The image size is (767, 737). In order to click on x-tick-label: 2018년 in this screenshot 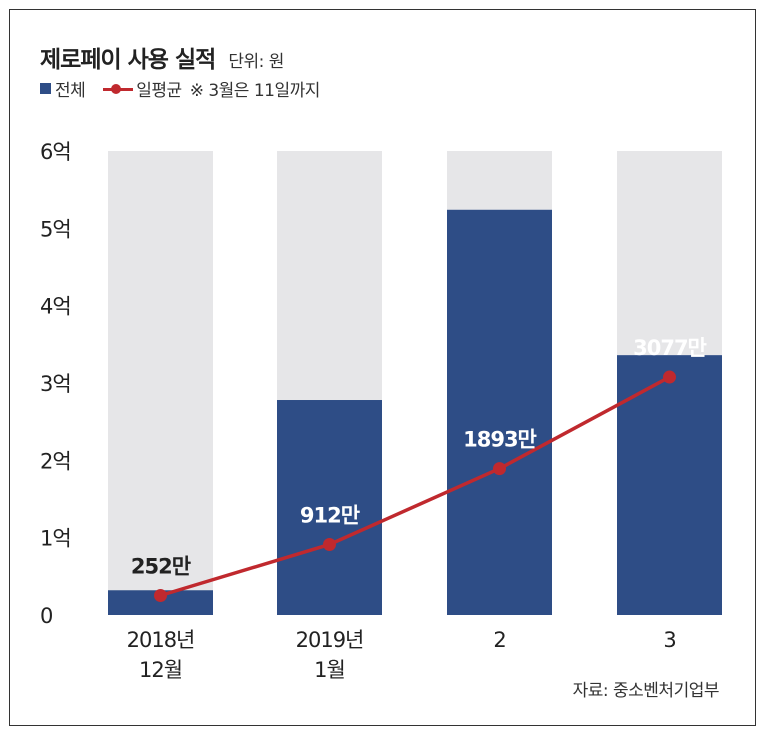, I will do `click(161, 640)`.